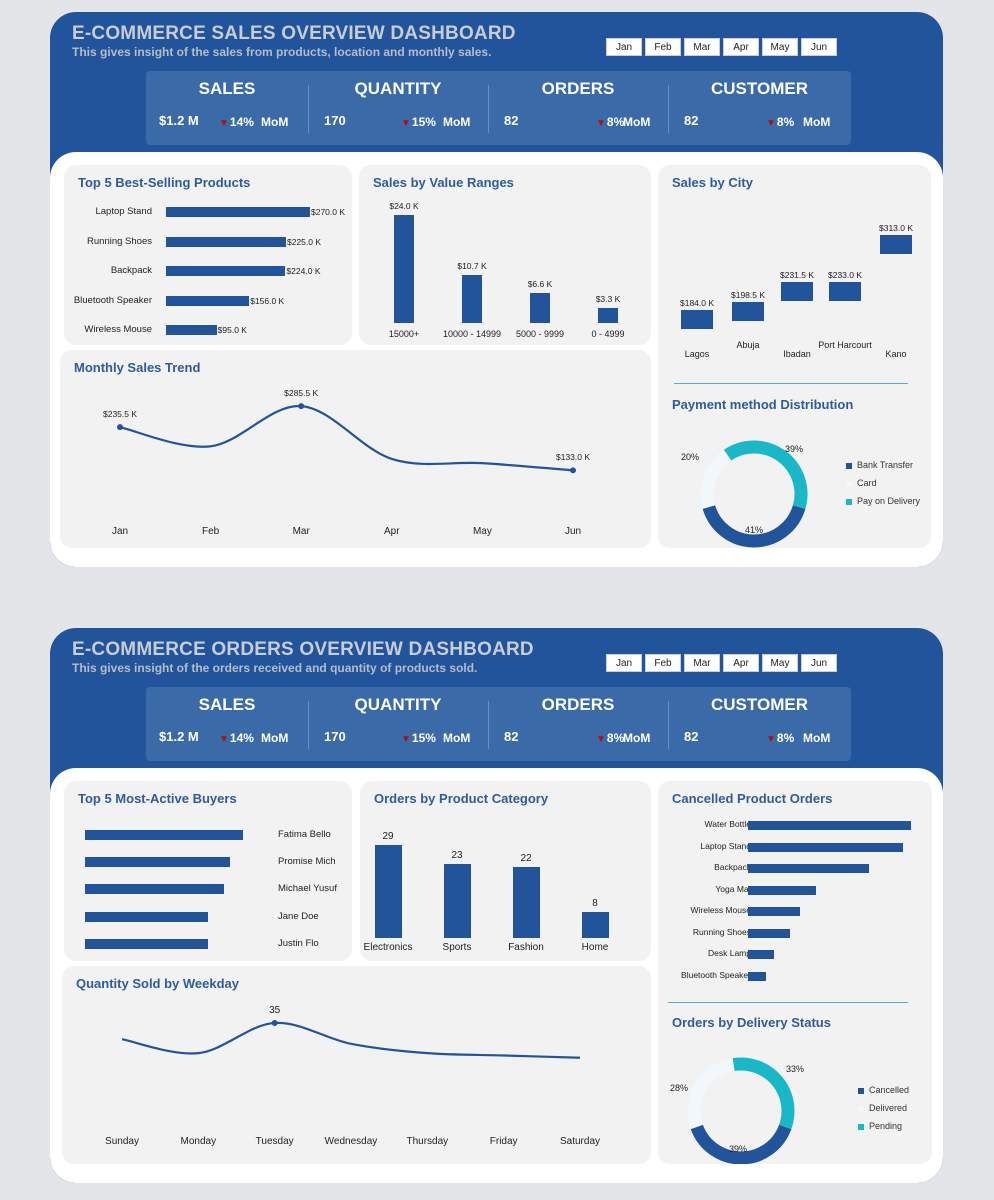 Image resolution: width=994 pixels, height=1200 pixels. Describe the element at coordinates (794, 1069) in the screenshot. I see `data-label: 33%` at that location.